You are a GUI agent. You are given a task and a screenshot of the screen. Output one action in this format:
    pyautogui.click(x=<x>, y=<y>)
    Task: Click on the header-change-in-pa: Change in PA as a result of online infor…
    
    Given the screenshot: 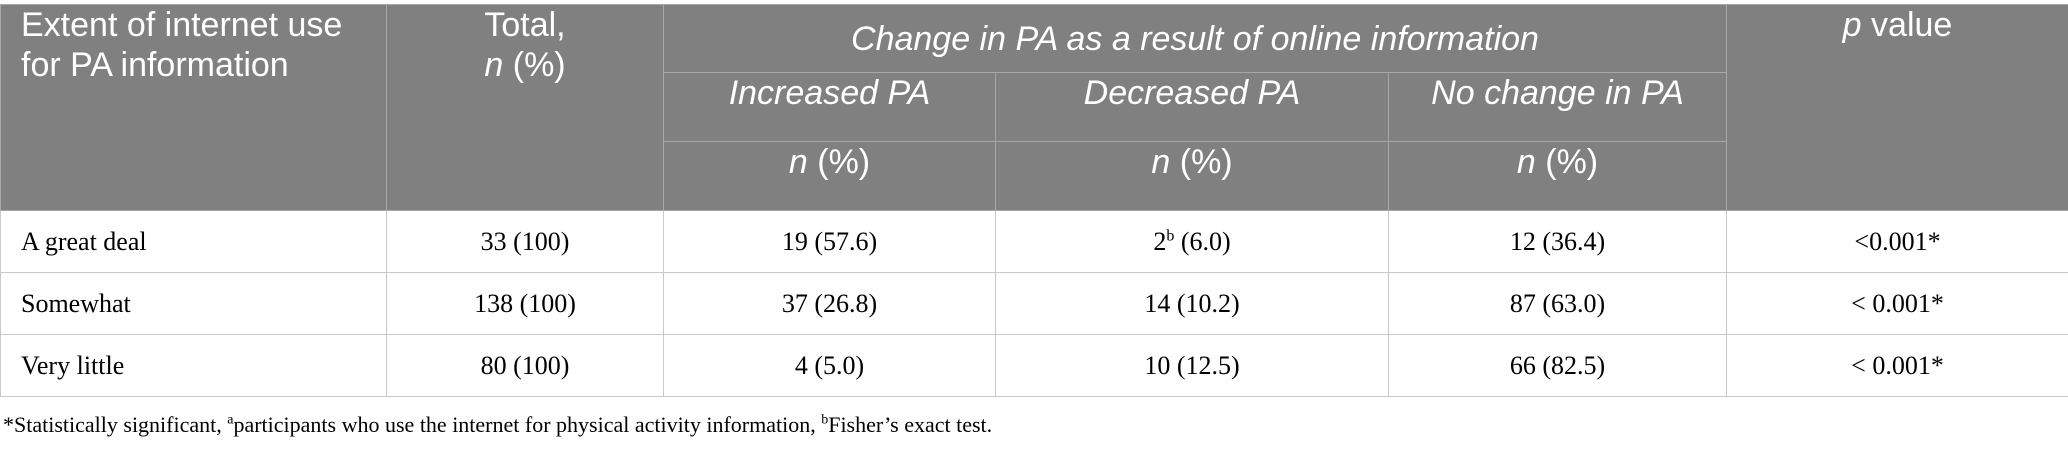 What is the action you would take?
    pyautogui.click(x=1195, y=38)
    